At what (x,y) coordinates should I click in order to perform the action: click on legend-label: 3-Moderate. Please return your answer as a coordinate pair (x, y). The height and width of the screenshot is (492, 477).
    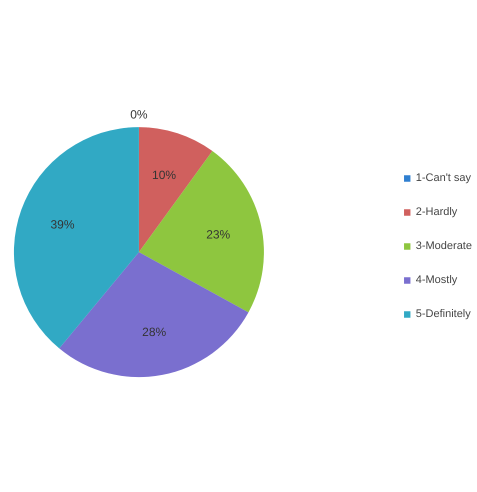
    Looking at the image, I should click on (444, 246).